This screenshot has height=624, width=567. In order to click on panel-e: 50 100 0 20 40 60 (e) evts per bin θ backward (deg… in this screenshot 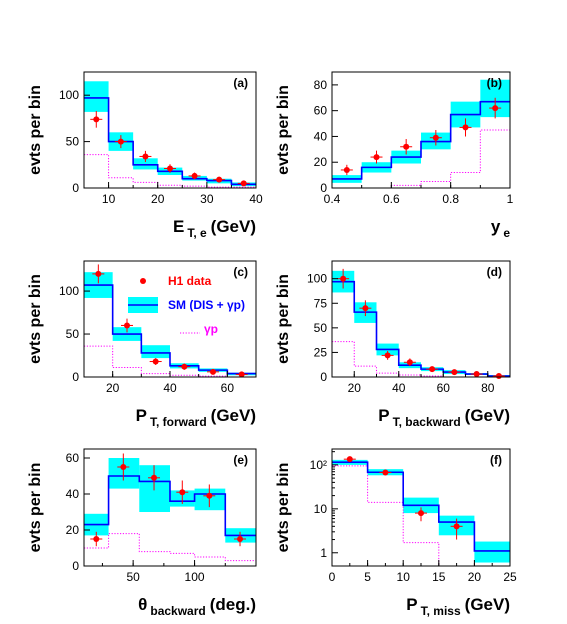, I will do `click(142, 533)`.